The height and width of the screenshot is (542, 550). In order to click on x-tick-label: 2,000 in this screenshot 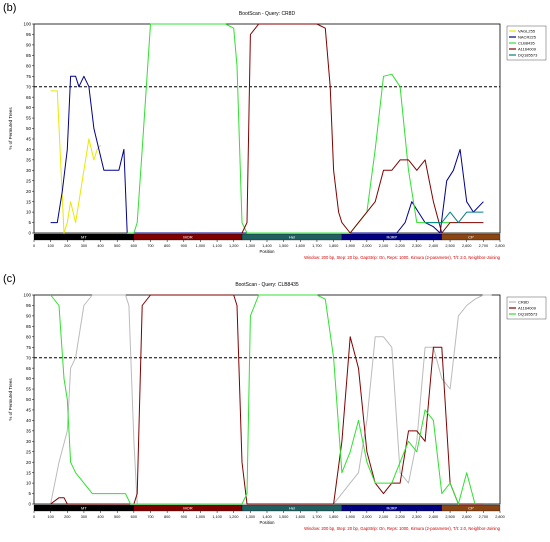, I will do `click(367, 517)`.